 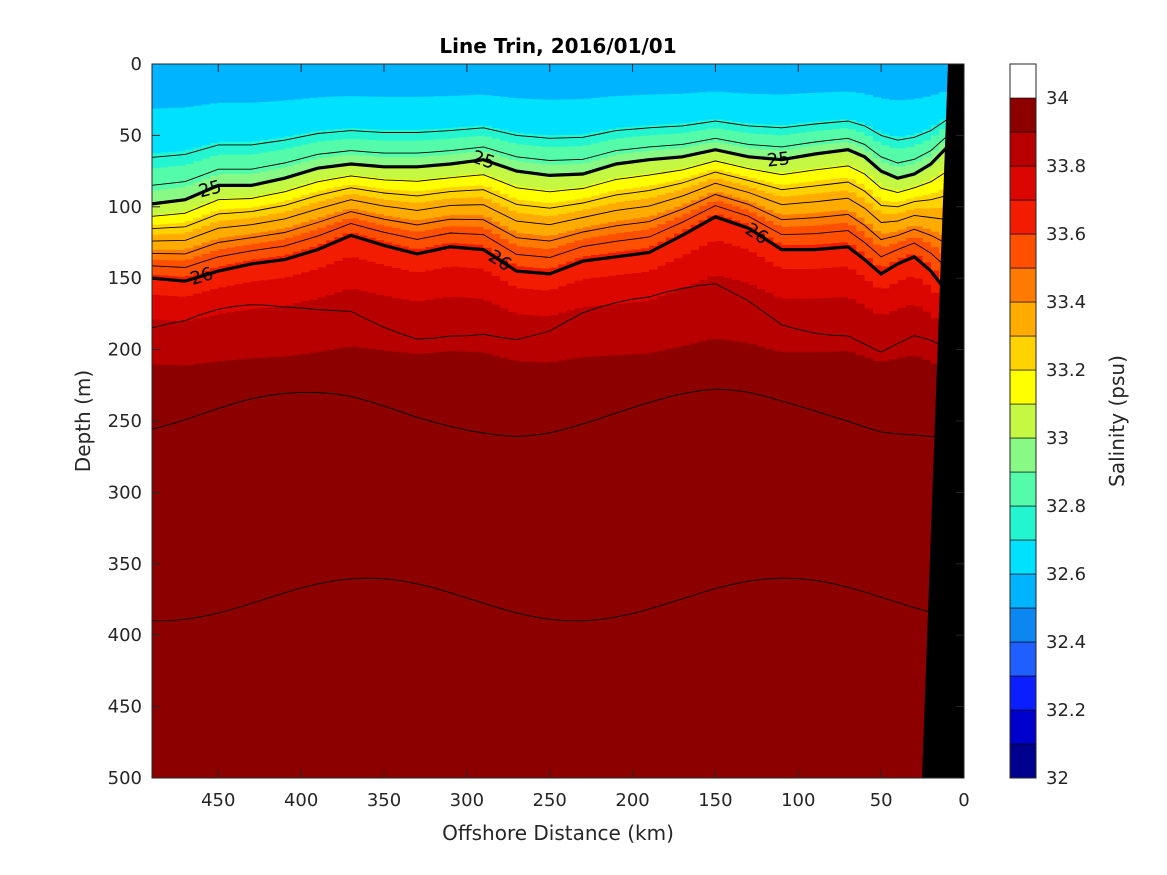 What do you see at coordinates (125, 421) in the screenshot?
I see `y-tick-label: 250` at bounding box center [125, 421].